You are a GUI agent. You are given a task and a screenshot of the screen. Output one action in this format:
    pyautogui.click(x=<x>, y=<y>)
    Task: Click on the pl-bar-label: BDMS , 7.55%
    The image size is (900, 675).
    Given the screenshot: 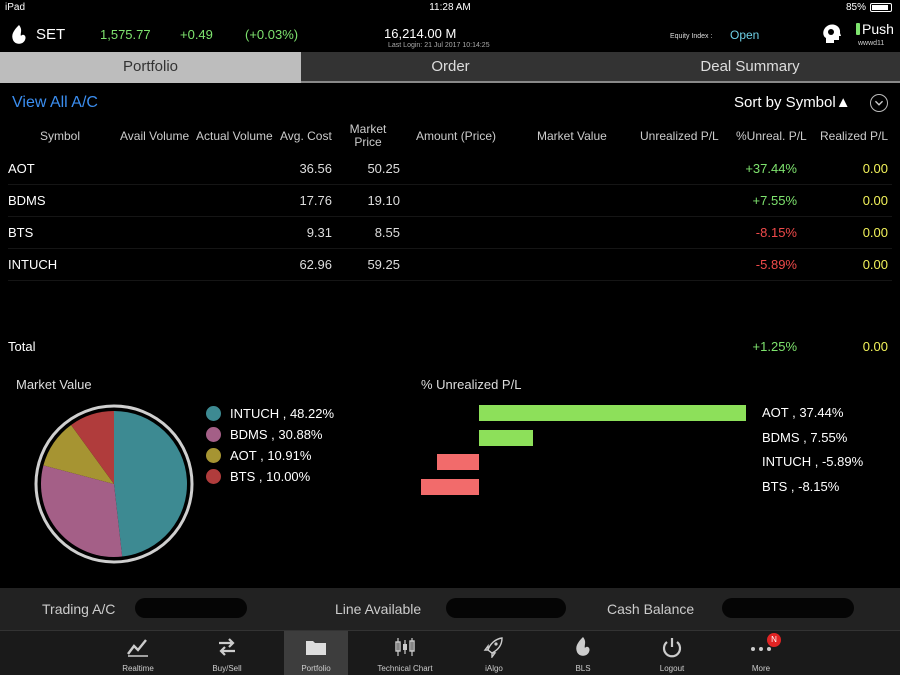 What is the action you would take?
    pyautogui.click(x=805, y=437)
    